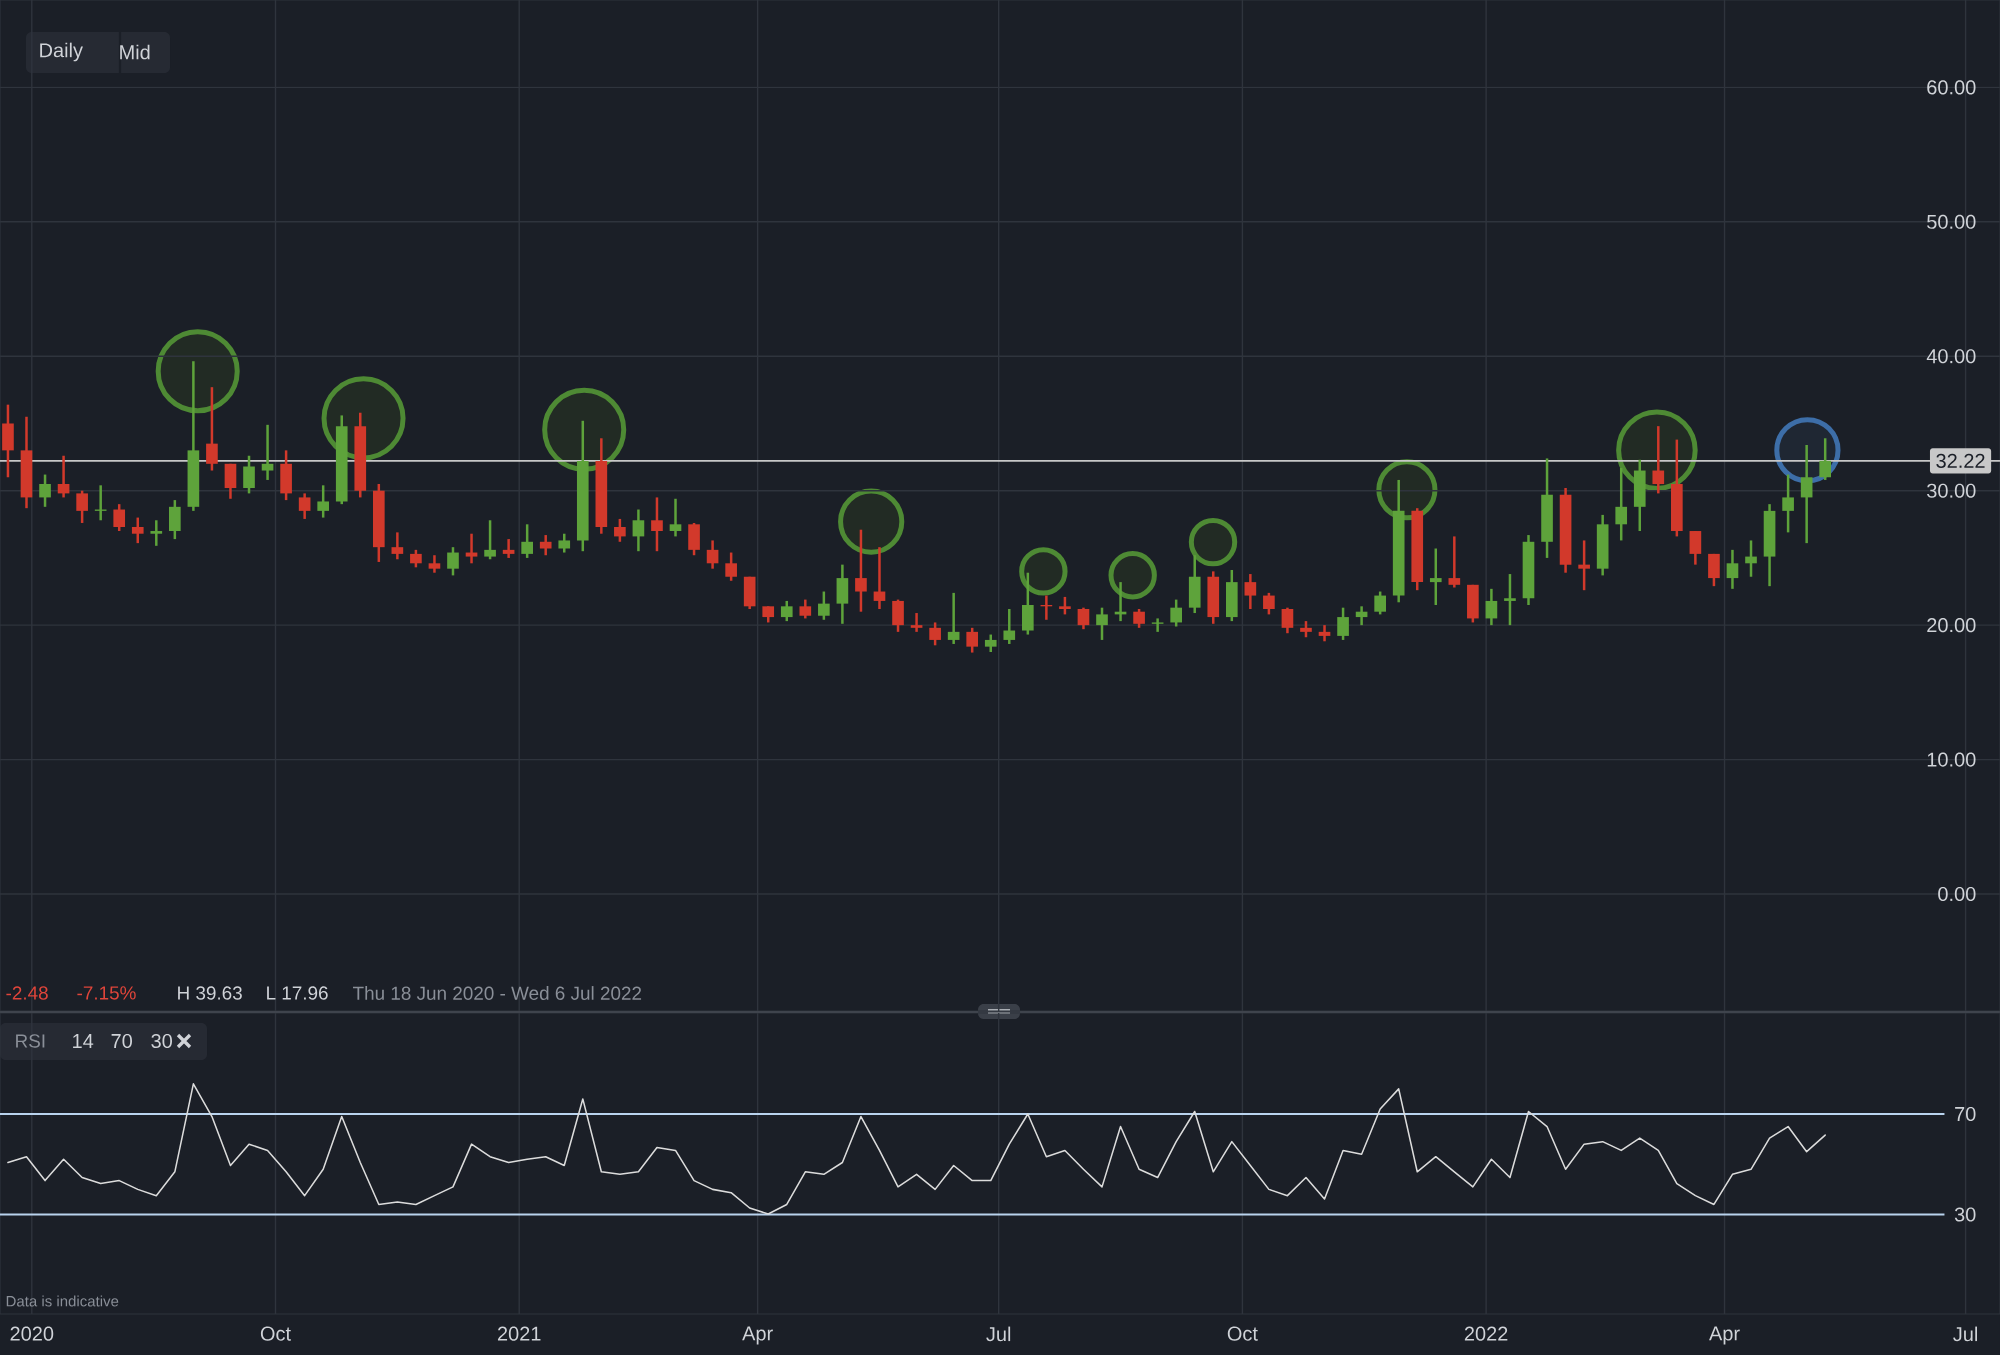 The width and height of the screenshot is (2000, 1355). What do you see at coordinates (32, 1333) in the screenshot?
I see `x-tick-label: 2020` at bounding box center [32, 1333].